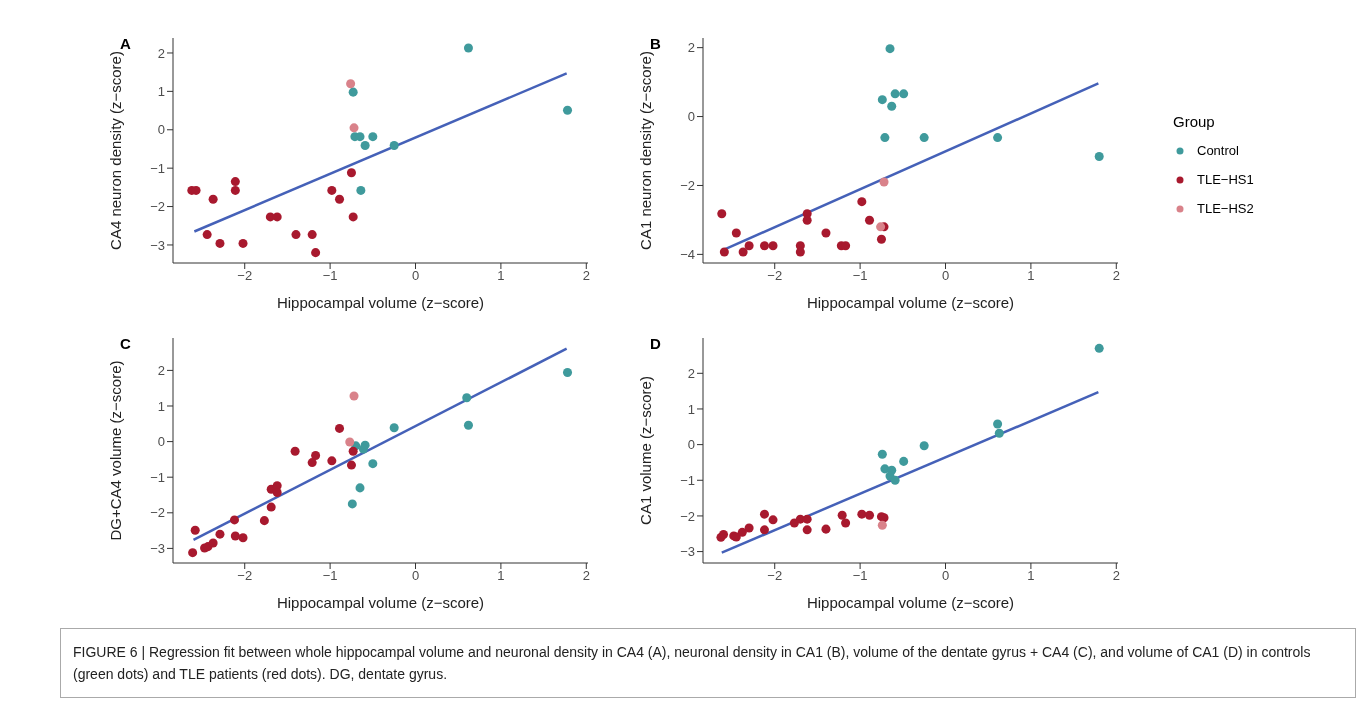 This screenshot has height=719, width=1358. What do you see at coordinates (692, 663) in the screenshot?
I see `caption: FIGURE 6 | Regression fit between whole hippocampal volume and neuronal density in CA4 (A), neuronal density in CA1 (B), volume of the dentate gyrus + CA4 (C), and volume of CA1 (D) in controls (green dots) and TLE patients (red dots). DG, dentate gyrus.` at bounding box center [692, 663].